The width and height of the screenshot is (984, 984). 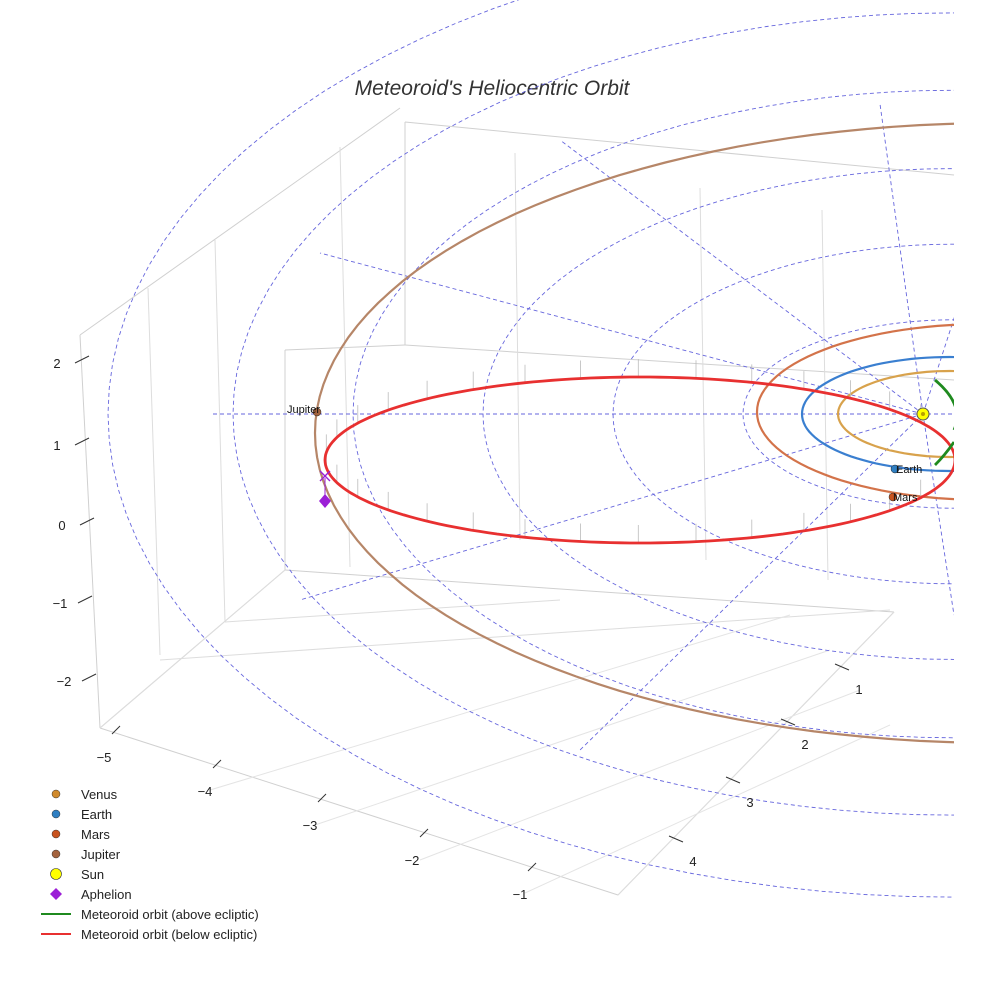 What do you see at coordinates (692, 861) in the screenshot?
I see `x-tick-label: 4` at bounding box center [692, 861].